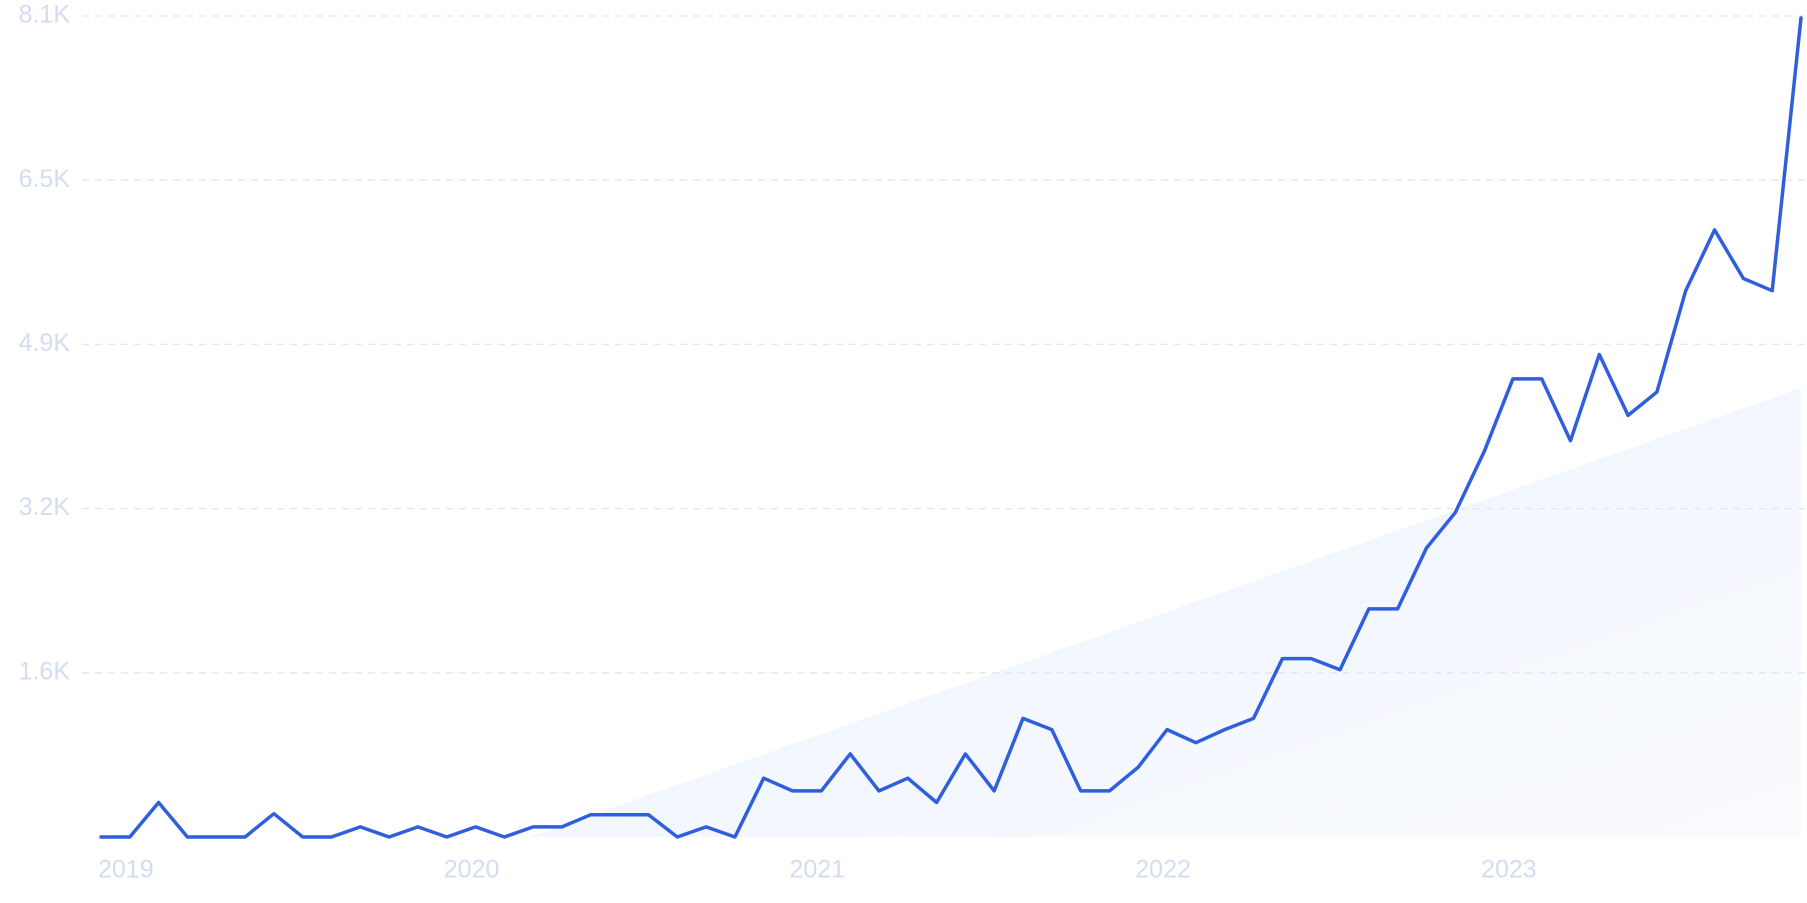  I want to click on y-tick-label: 3.2K, so click(45, 507).